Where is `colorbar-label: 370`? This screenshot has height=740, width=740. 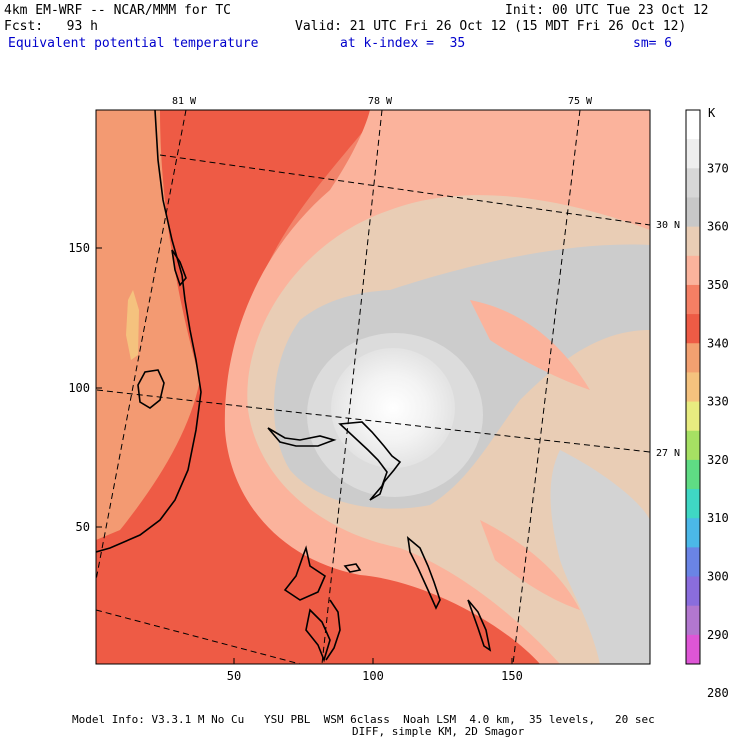 colorbar-label: 370 is located at coordinates (718, 168).